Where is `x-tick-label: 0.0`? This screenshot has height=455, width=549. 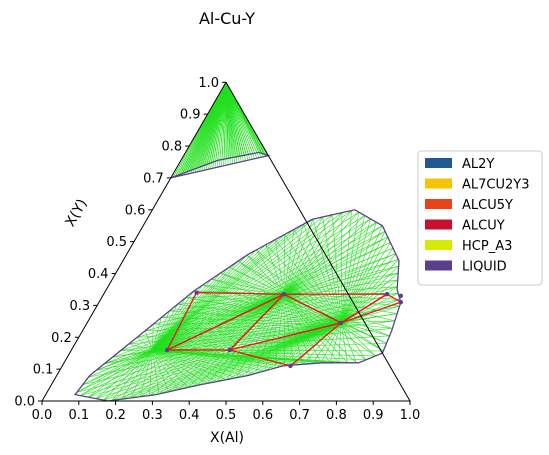 x-tick-label: 0.0 is located at coordinates (42, 415).